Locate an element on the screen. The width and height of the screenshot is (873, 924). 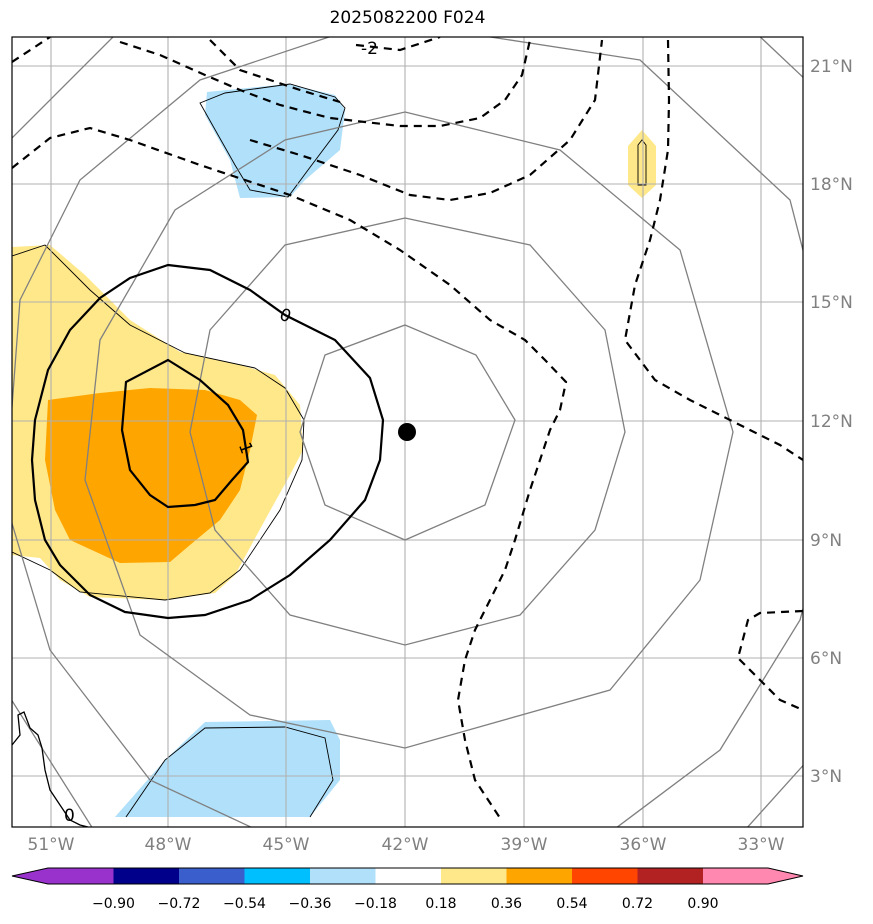
longitude-labels: 51°W 48°W 45°W 42°W 39°W 36°W 33°W is located at coordinates (406, 845).